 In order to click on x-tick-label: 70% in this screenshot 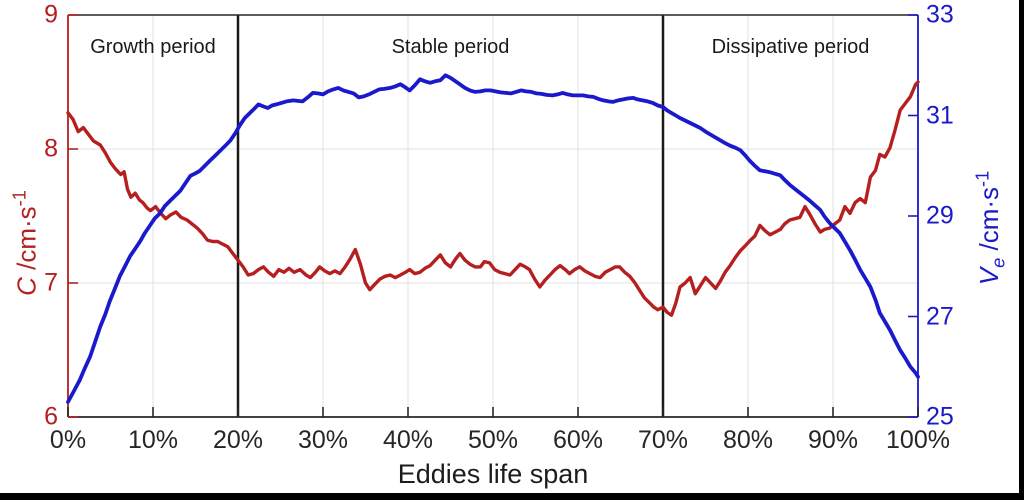, I will do `click(663, 440)`.